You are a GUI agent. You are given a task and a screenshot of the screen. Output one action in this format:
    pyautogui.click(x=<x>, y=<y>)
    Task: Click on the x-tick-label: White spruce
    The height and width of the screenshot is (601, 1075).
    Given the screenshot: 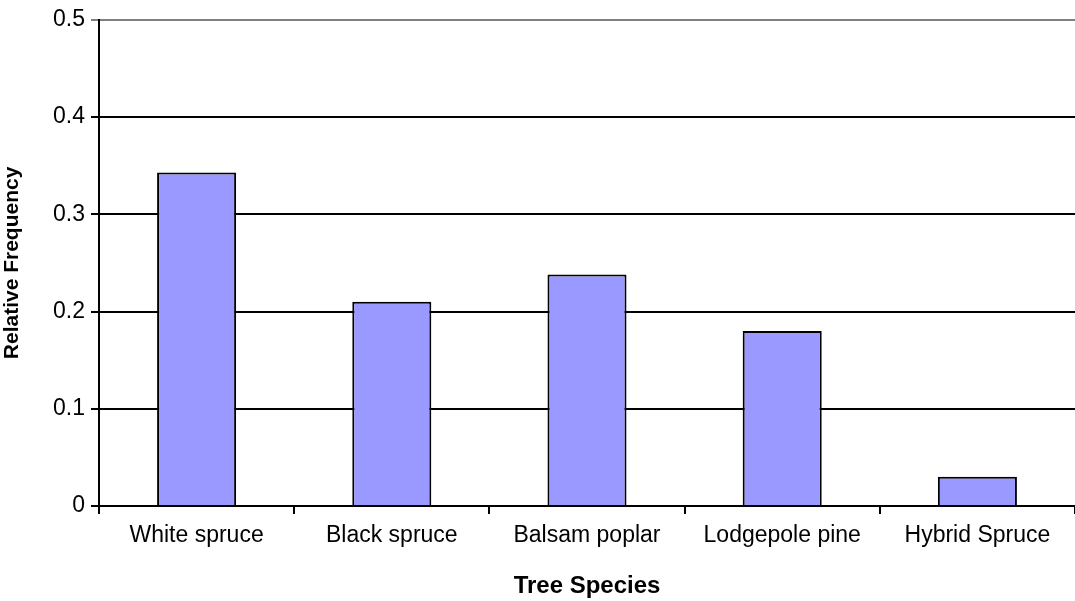 What is the action you would take?
    pyautogui.click(x=196, y=534)
    